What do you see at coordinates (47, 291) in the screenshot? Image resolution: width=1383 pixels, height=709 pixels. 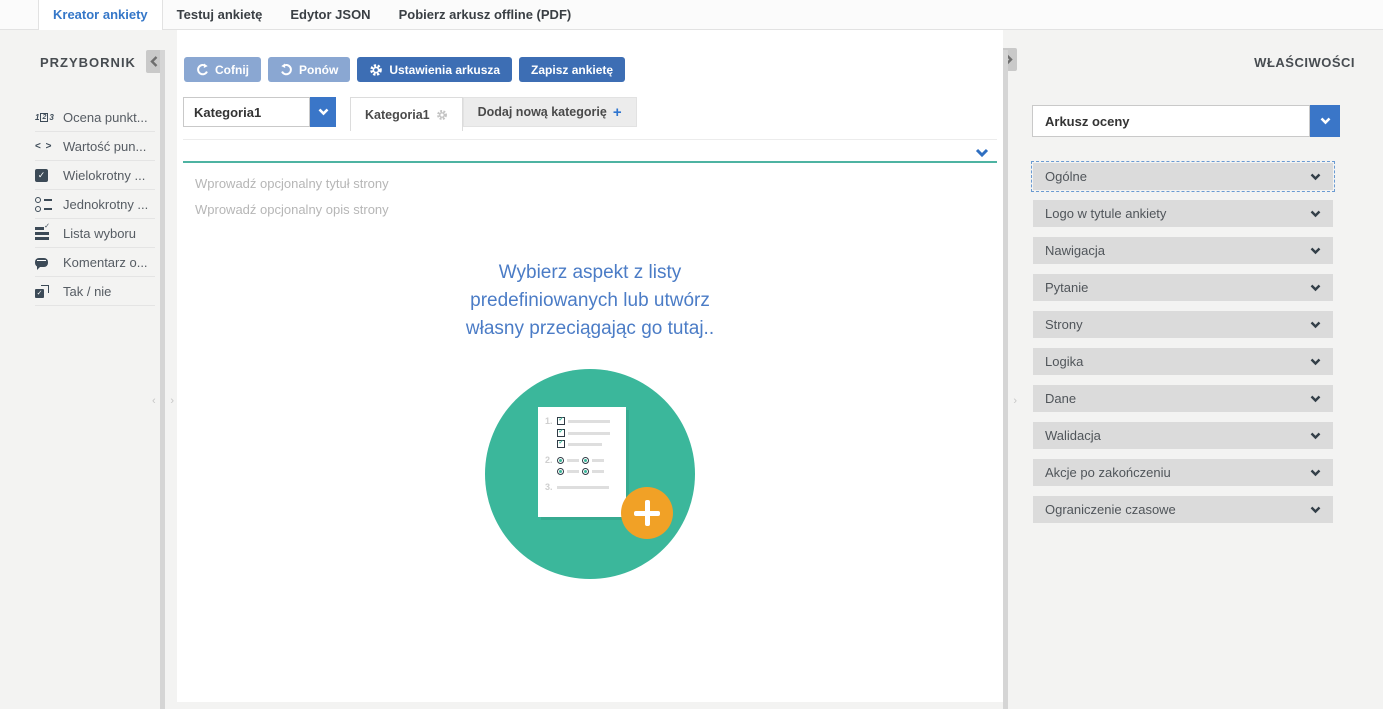 I see `boolean-icon: ✓` at bounding box center [47, 291].